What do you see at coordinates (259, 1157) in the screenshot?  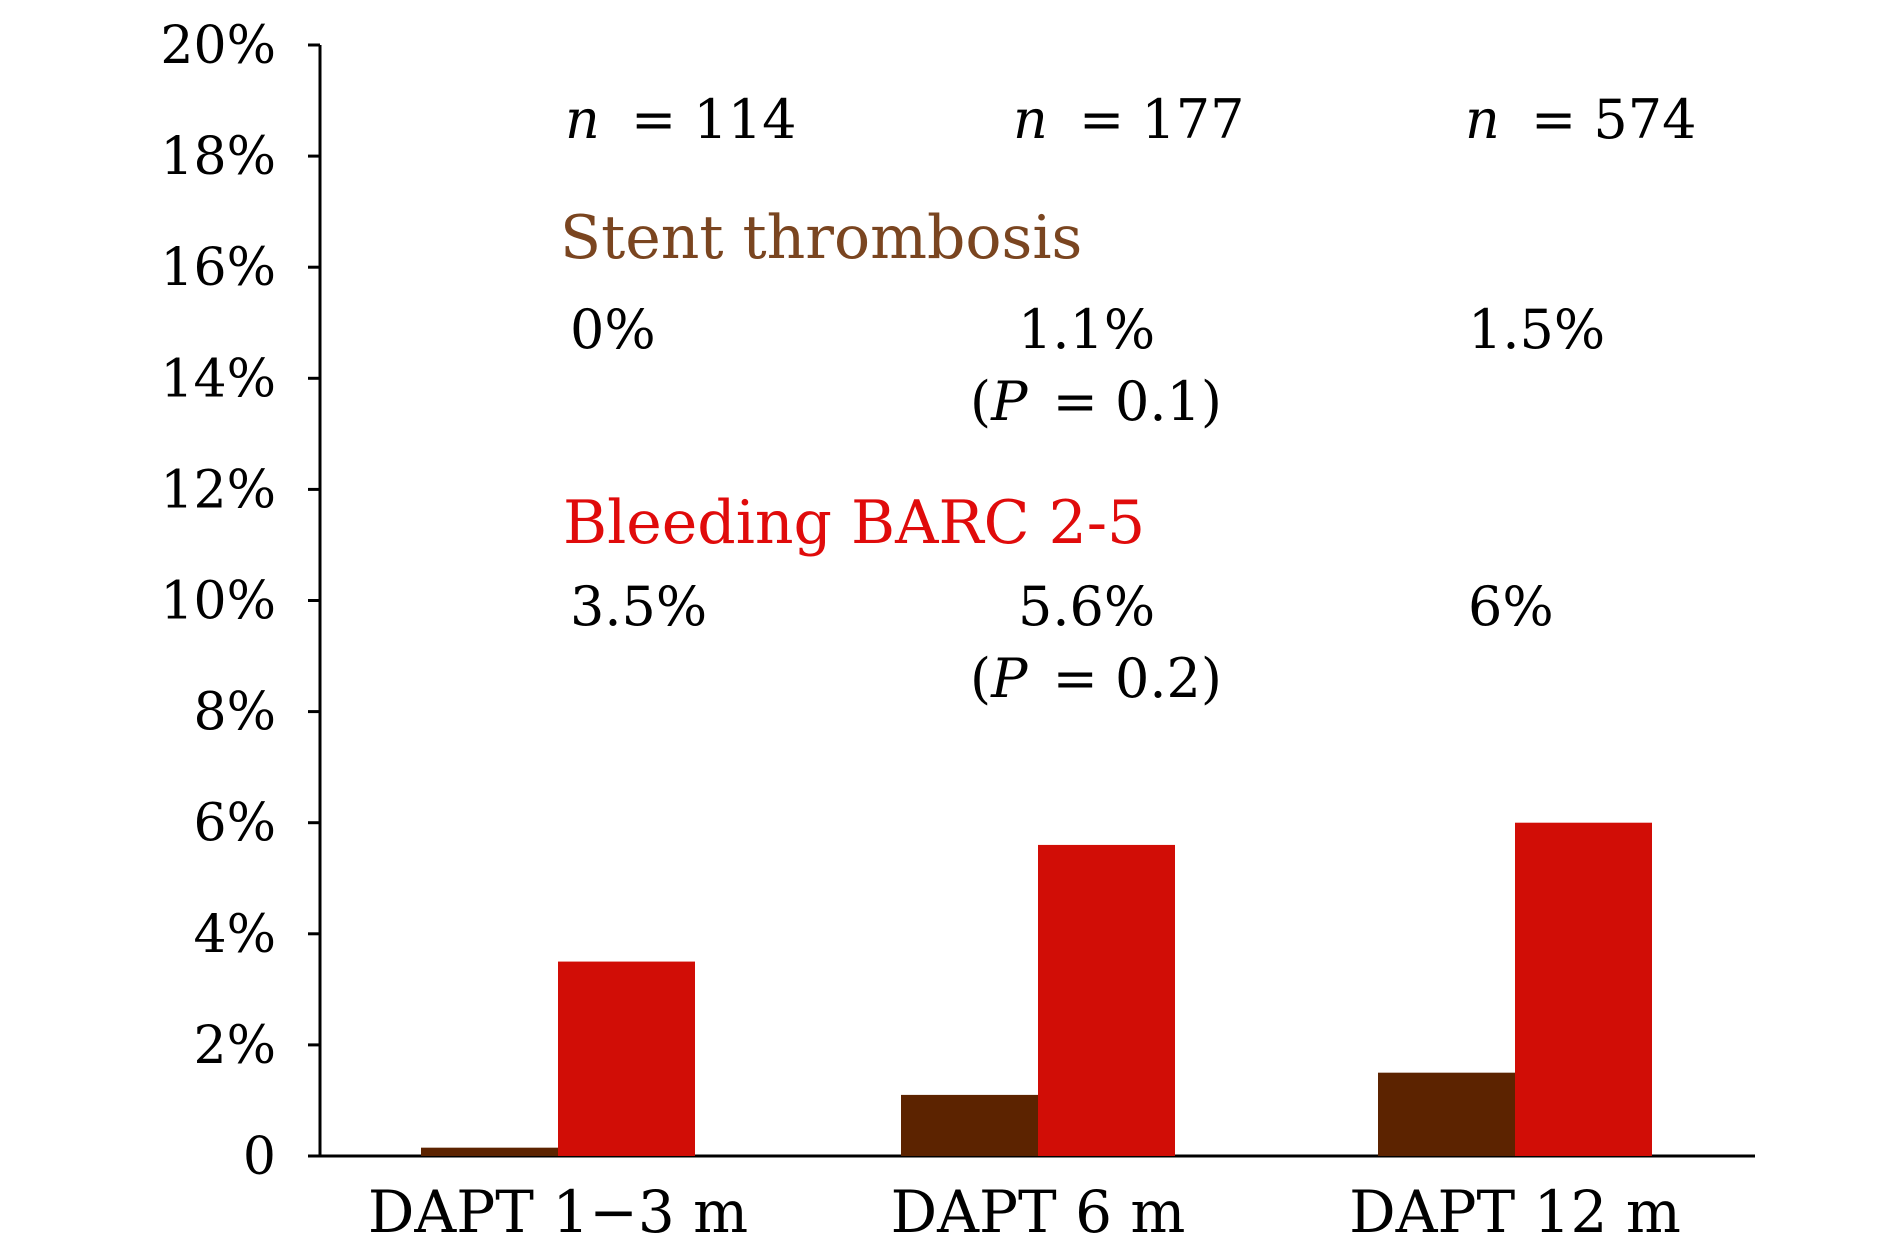 I see `y-tick-label-0: 0` at bounding box center [259, 1157].